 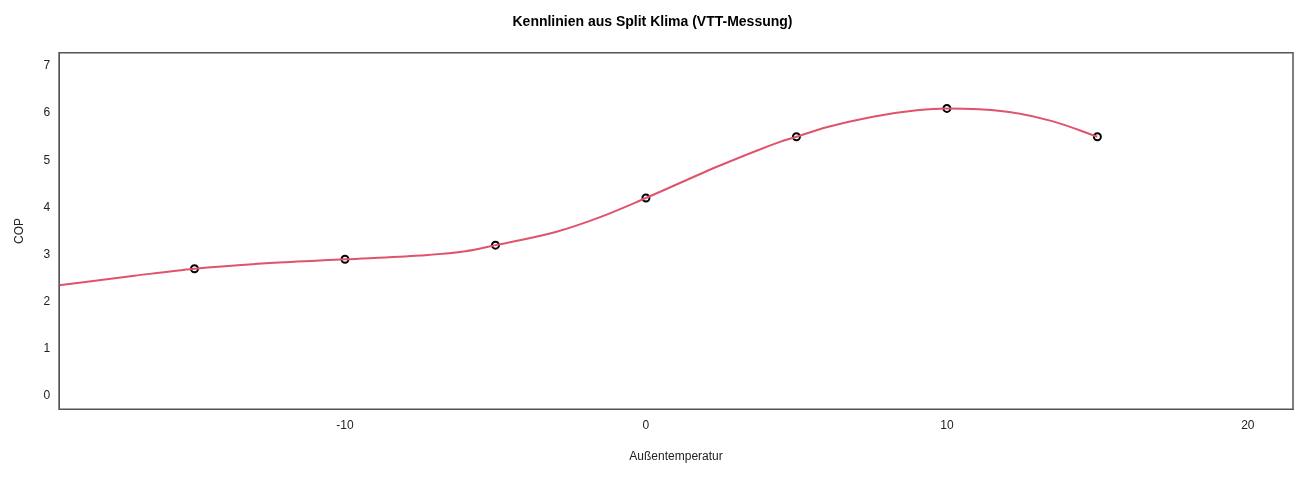 I want to click on x-tick-label: 20, so click(x=1248, y=424).